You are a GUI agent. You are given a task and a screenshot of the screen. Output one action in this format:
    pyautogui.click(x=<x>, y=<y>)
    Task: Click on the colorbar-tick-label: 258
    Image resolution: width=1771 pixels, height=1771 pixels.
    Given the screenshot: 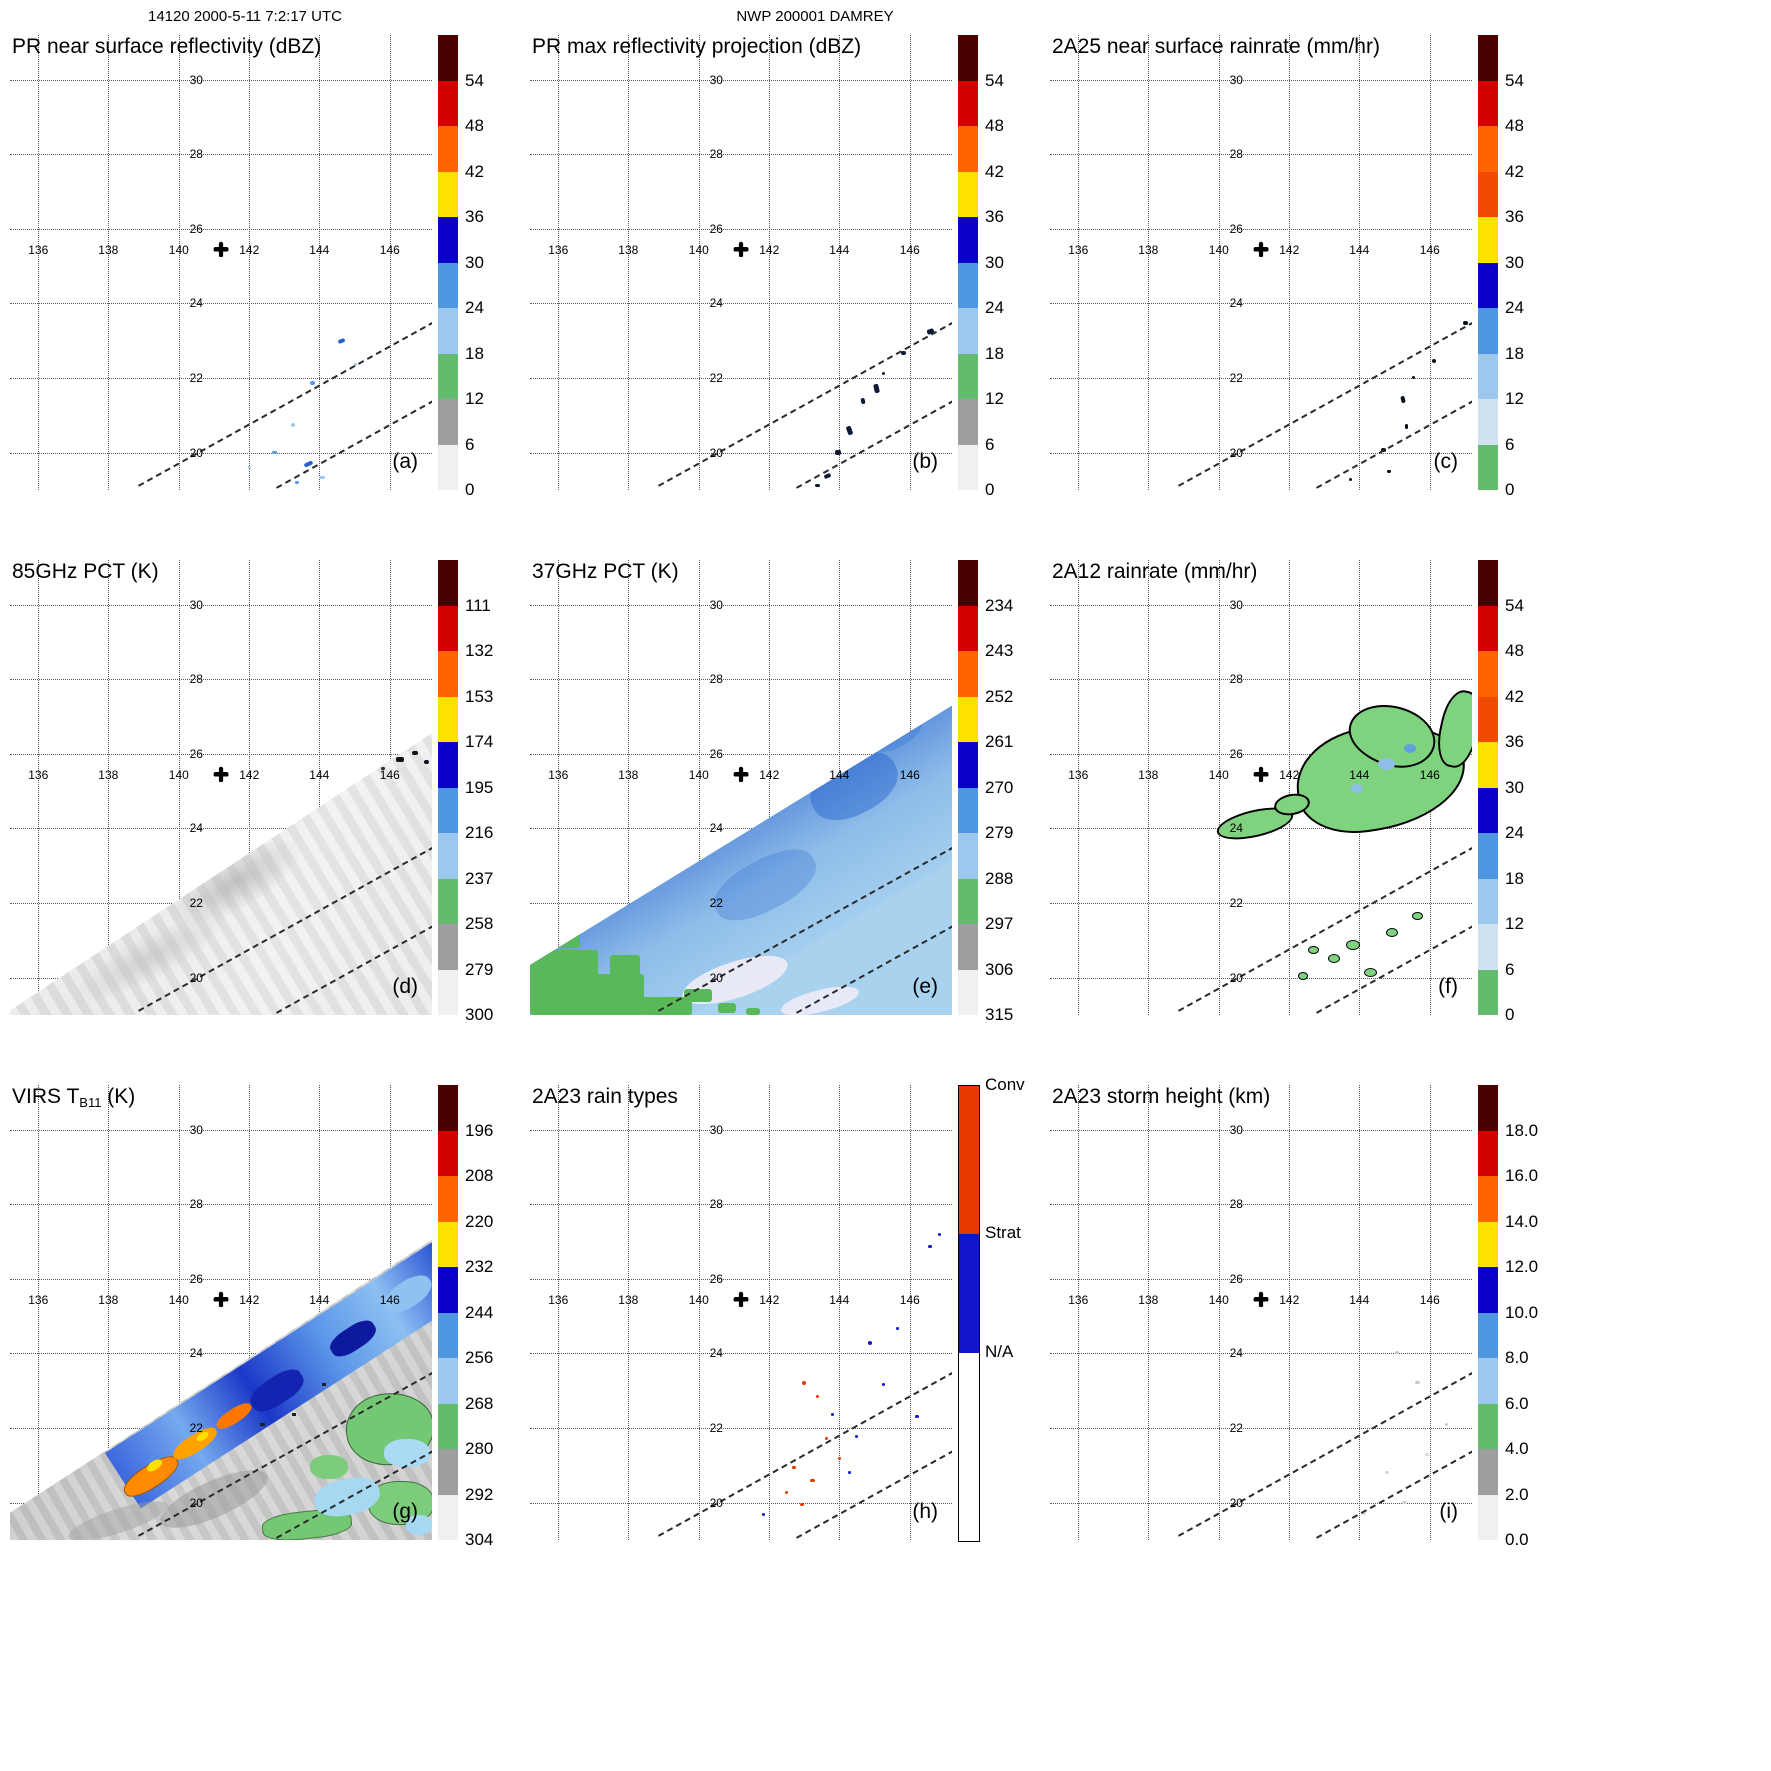 What is the action you would take?
    pyautogui.click(x=479, y=923)
    